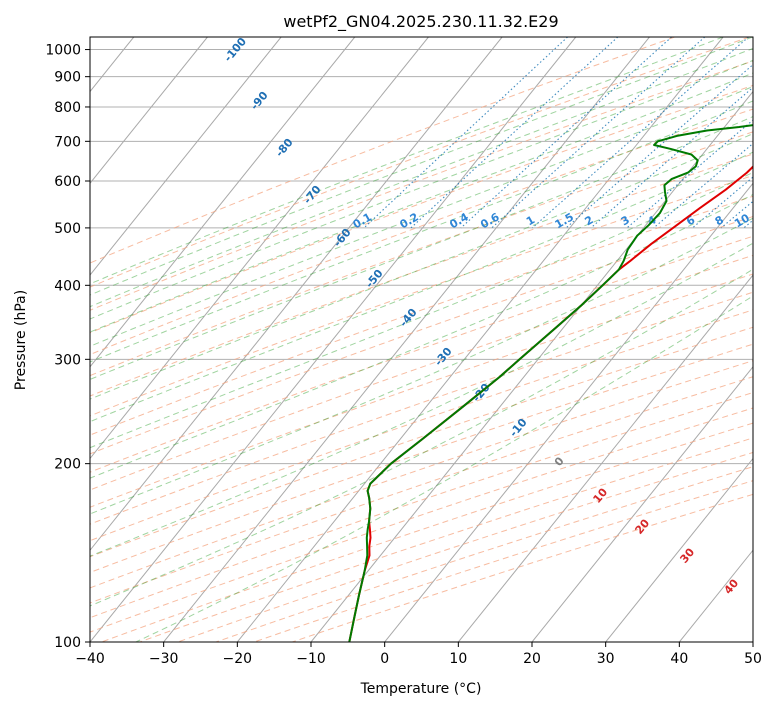 This screenshot has width=775, height=708. Describe the element at coordinates (458, 659) in the screenshot. I see `x-tick-label: 10` at that location.